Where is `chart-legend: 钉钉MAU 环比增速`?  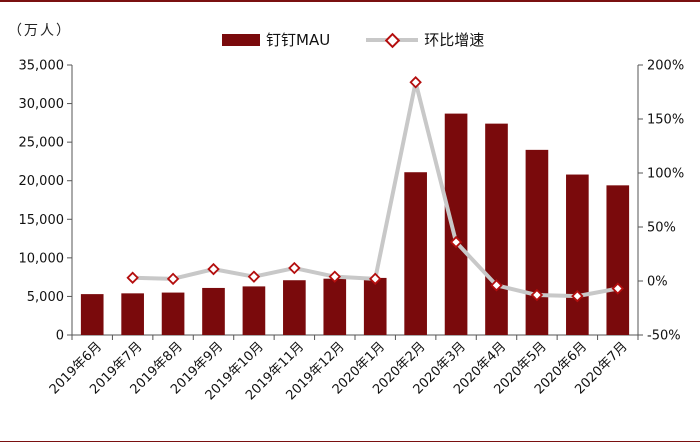
chart-legend: 钉钉MAU 环比增速 is located at coordinates (371, 39).